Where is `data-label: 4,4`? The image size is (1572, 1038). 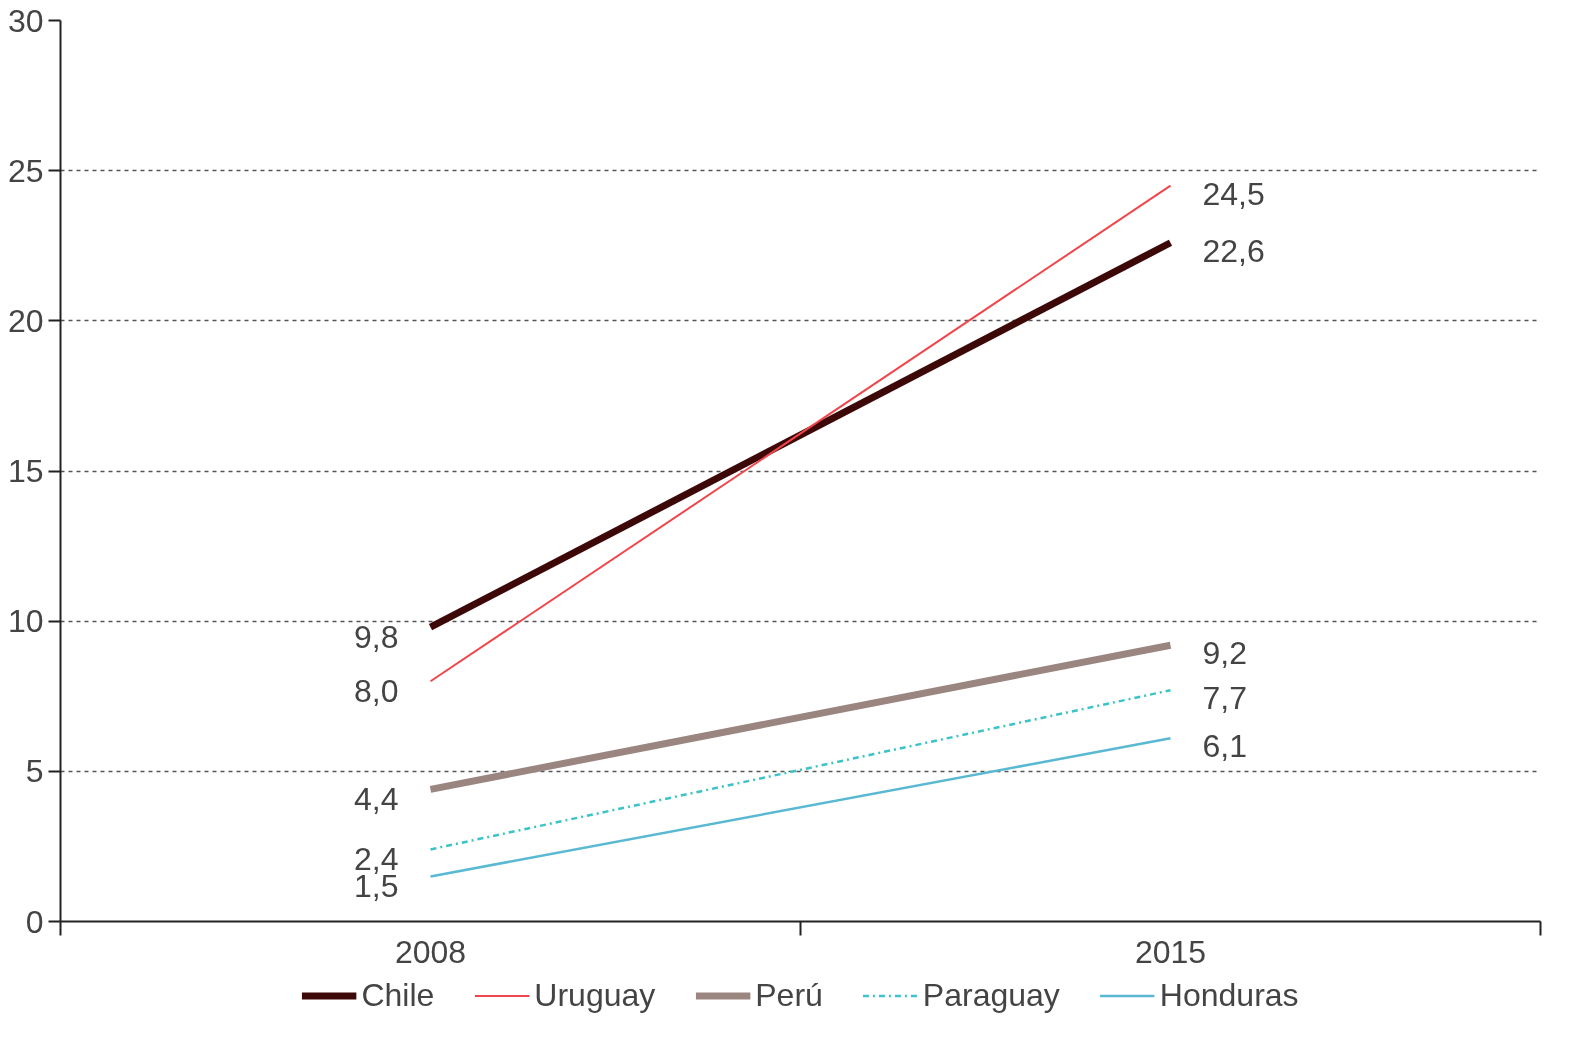 data-label: 4,4 is located at coordinates (376, 799).